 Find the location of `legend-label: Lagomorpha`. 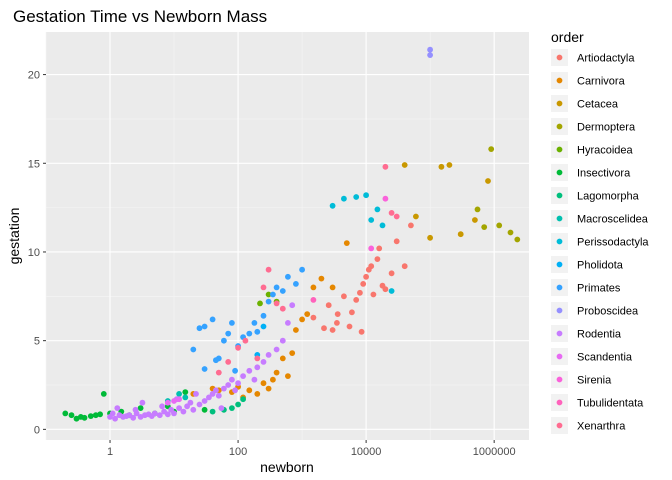

legend-label: Lagomorpha is located at coordinates (608, 197).